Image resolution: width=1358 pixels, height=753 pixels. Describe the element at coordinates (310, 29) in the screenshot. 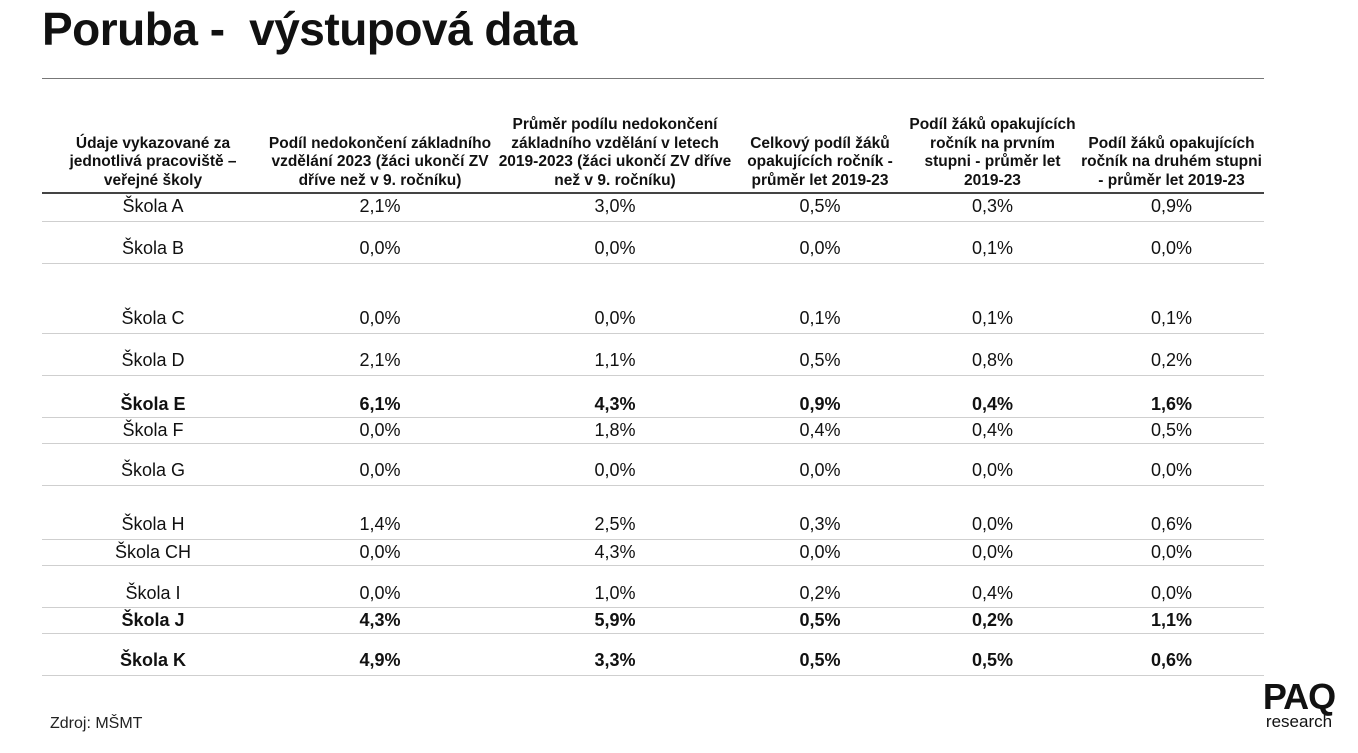

I see `page-title: Poruba - výstupová data` at that location.